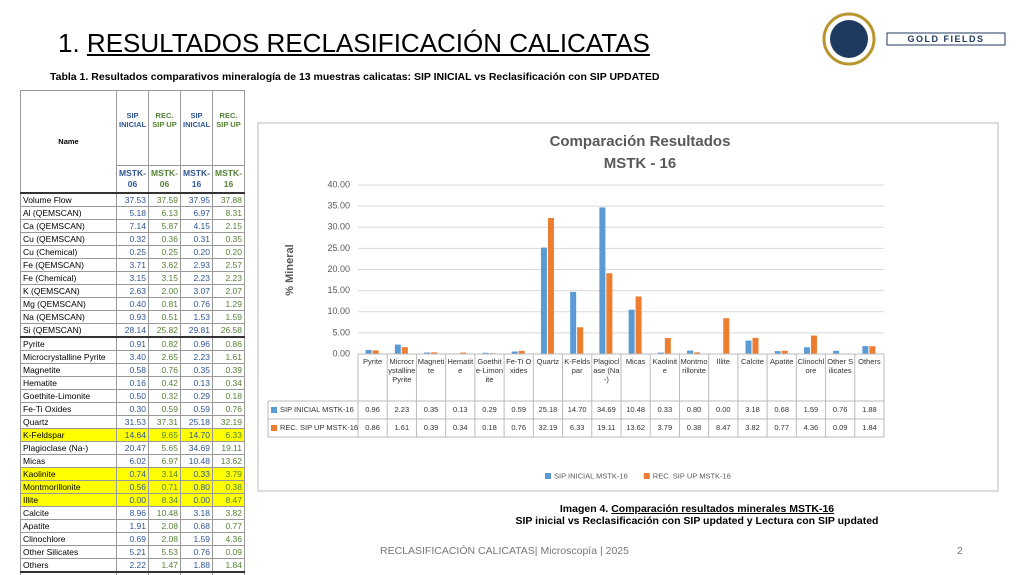 The image size is (1024, 575). Describe the element at coordinates (164, 474) in the screenshot. I see `table-cell: 3.14` at that location.